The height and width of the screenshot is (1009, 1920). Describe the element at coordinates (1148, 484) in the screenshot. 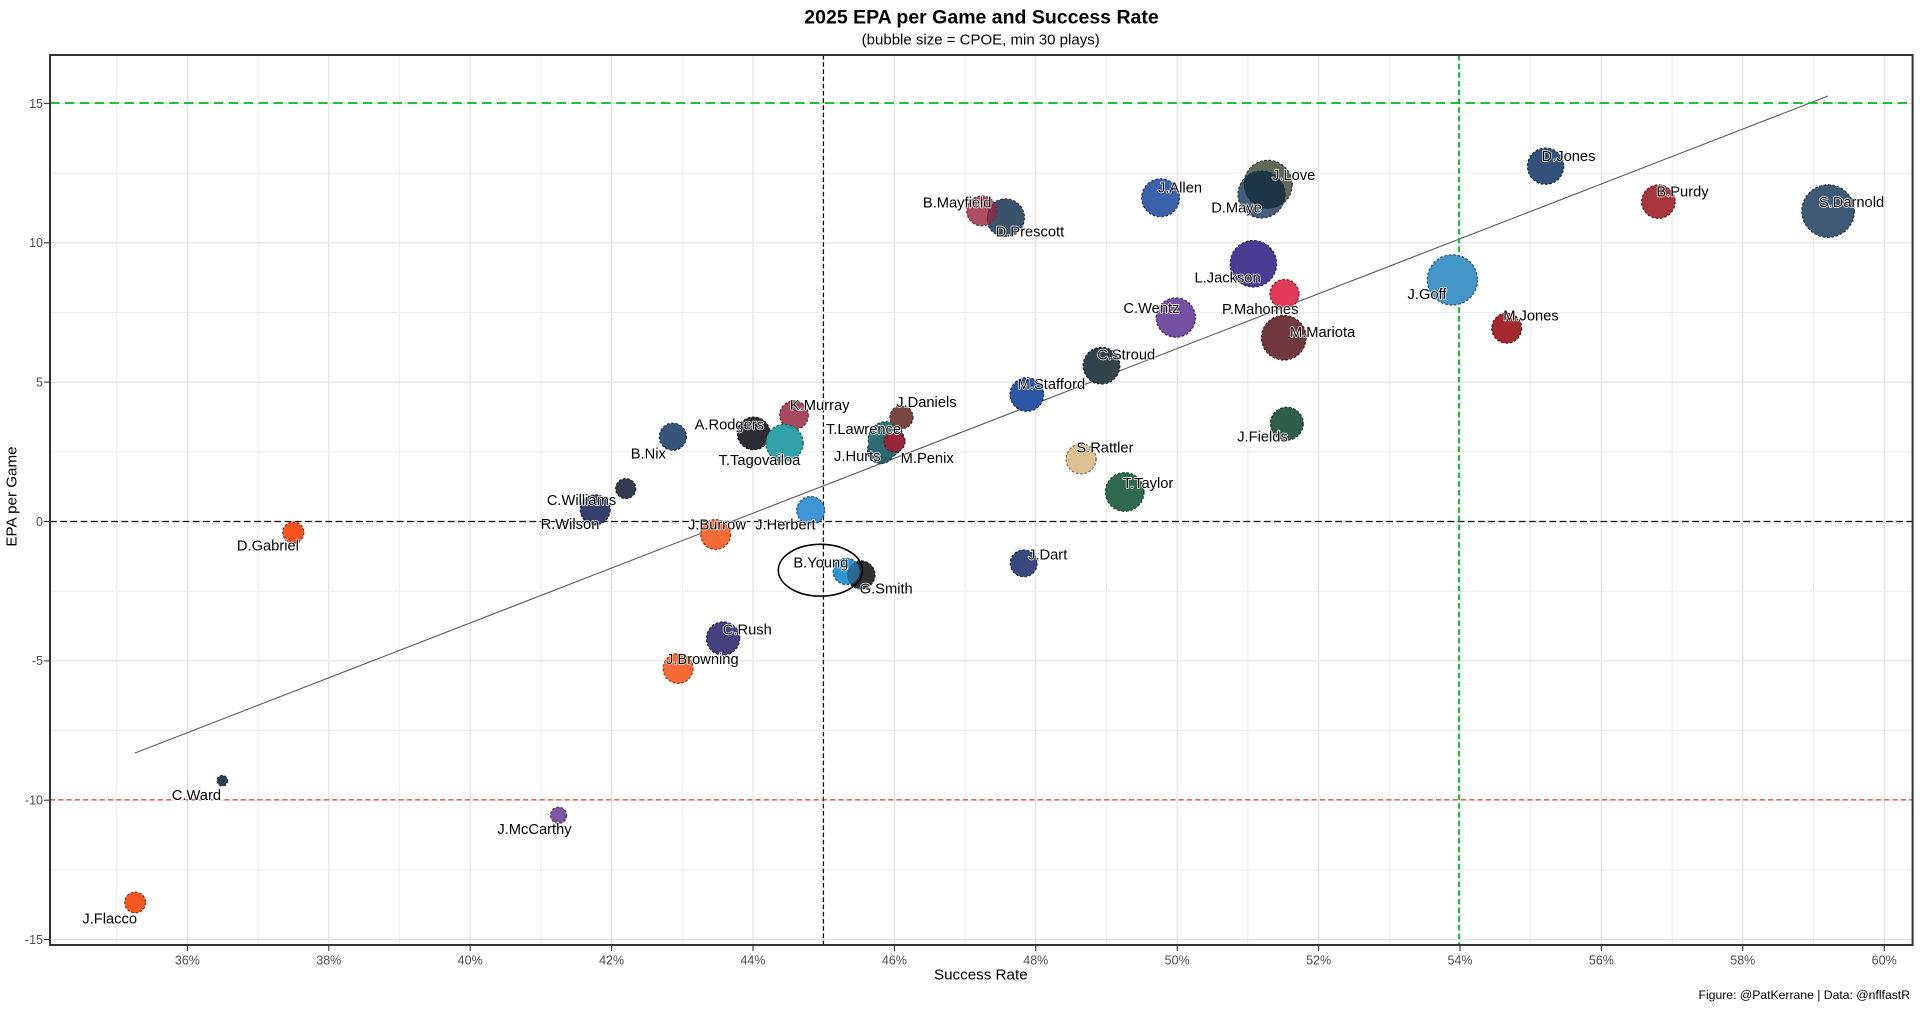

I see `svg-text: T.Taylor` at that location.